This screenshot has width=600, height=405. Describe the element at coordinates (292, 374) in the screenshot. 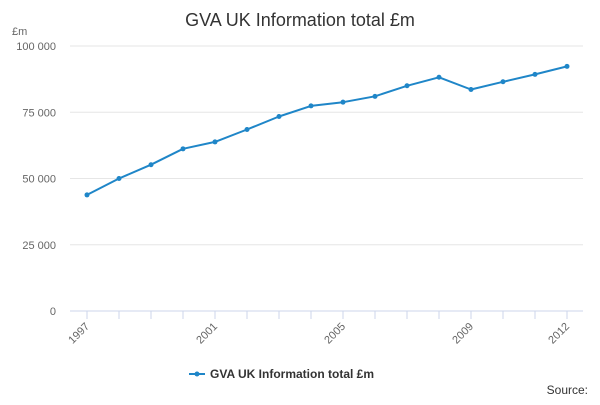

I see `legend-item-label: GVA UK Information total £m` at that location.